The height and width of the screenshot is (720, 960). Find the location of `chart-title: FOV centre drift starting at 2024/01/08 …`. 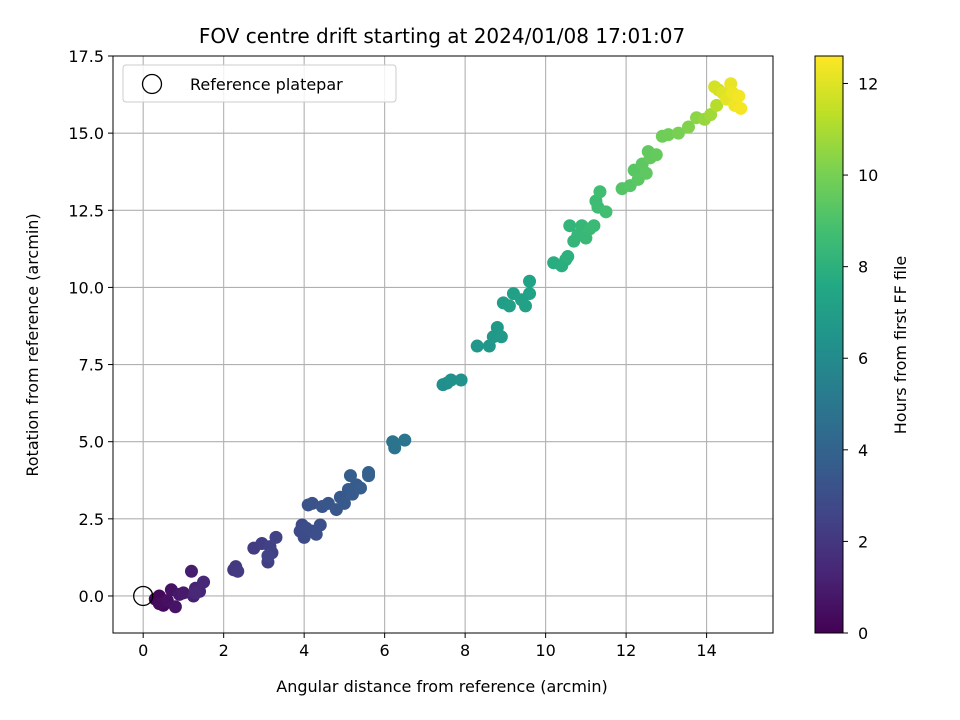

chart-title: FOV centre drift starting at 2024/01/08 … is located at coordinates (442, 36).